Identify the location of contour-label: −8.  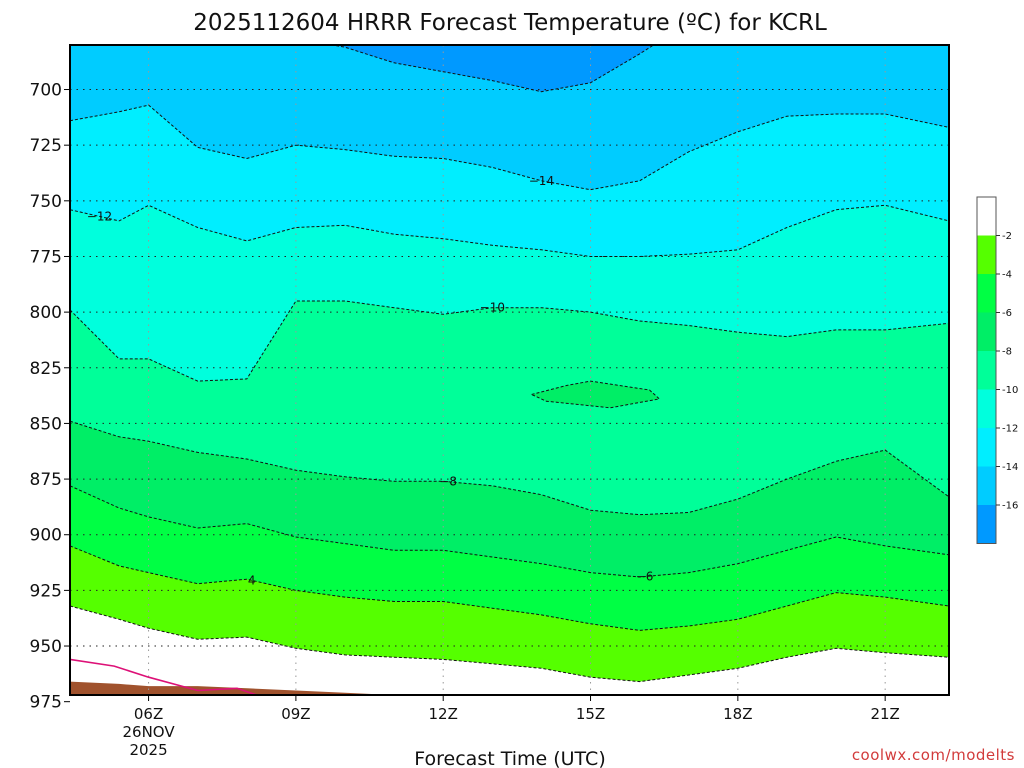
(448, 482).